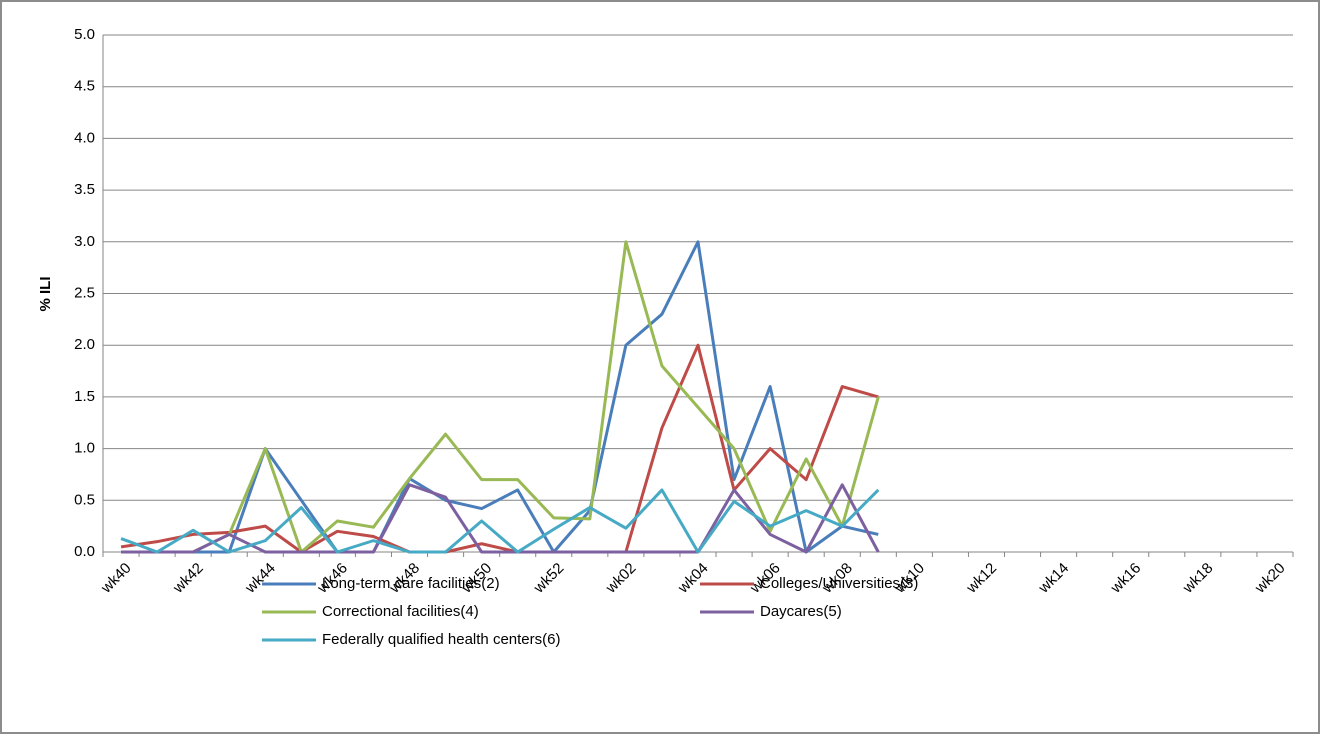 Image resolution: width=1320 pixels, height=734 pixels. What do you see at coordinates (500, 521) in the screenshot?
I see `series-line` at bounding box center [500, 521].